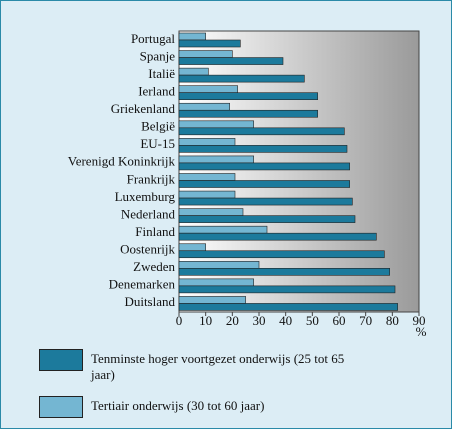  I want to click on y-tick-label: Frankrijk, so click(151, 178).